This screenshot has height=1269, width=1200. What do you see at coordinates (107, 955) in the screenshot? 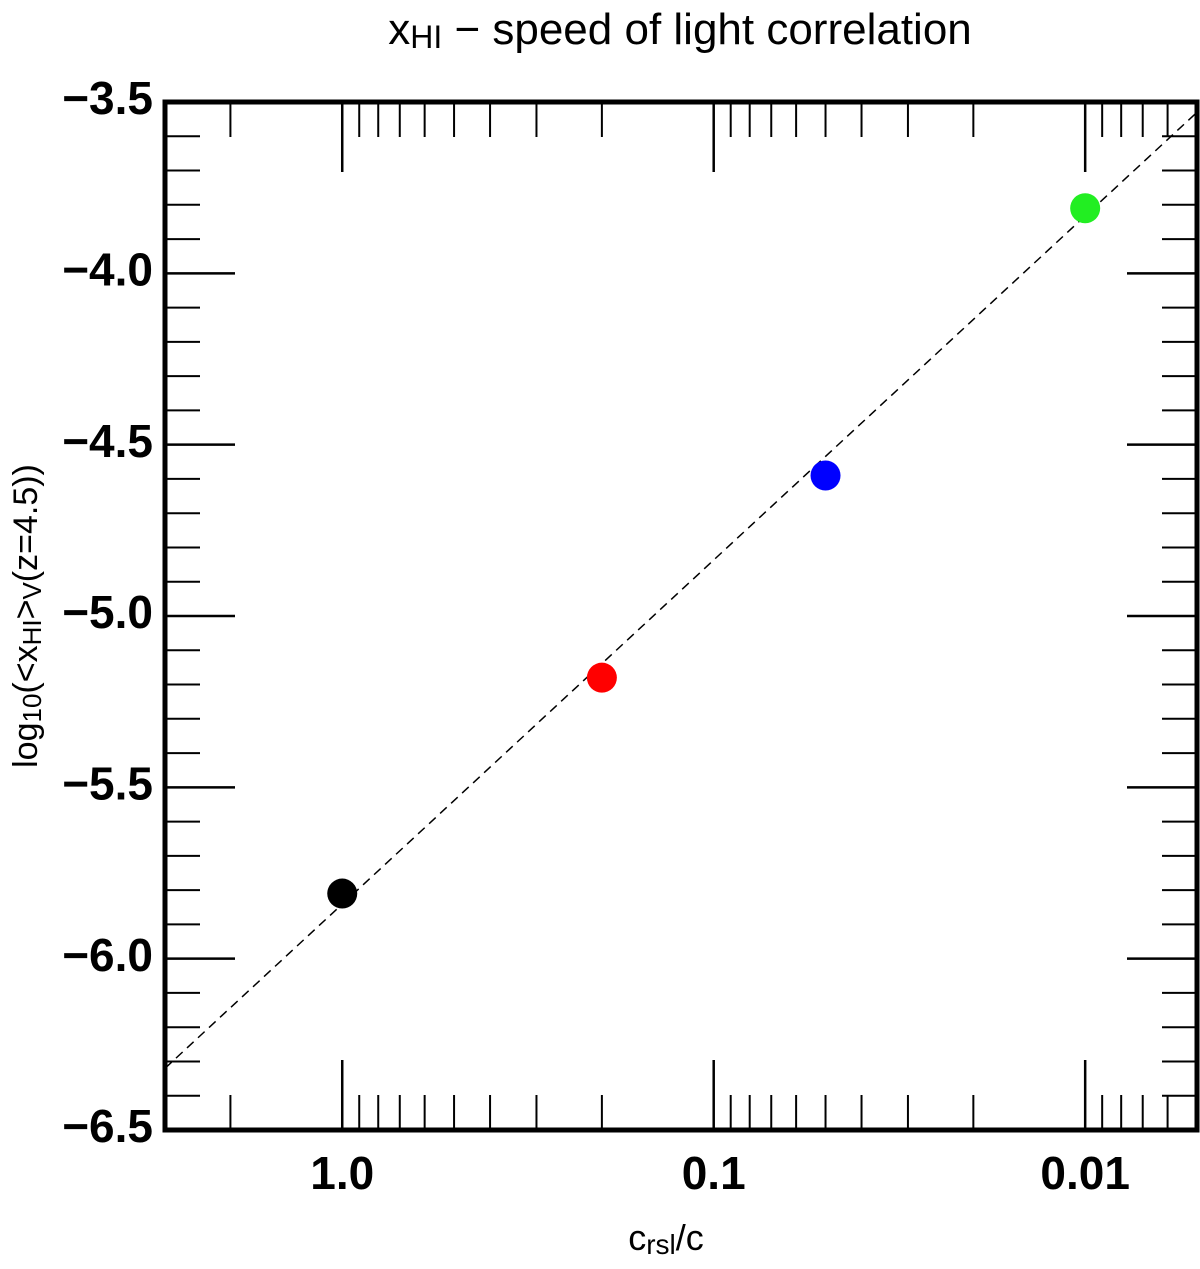
I see `y-tick-label: −6.0` at bounding box center [107, 955].